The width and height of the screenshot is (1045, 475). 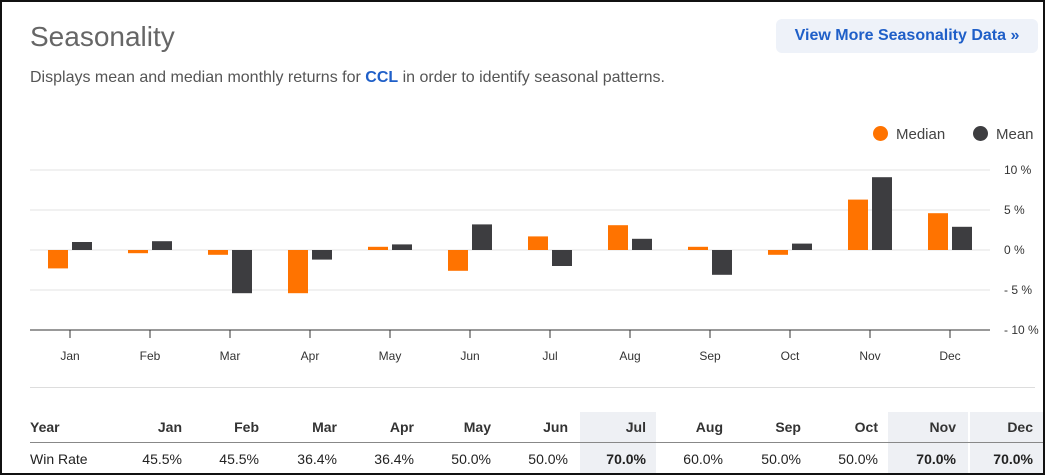 What do you see at coordinates (869, 356) in the screenshot?
I see `x-tick-label: Nov` at bounding box center [869, 356].